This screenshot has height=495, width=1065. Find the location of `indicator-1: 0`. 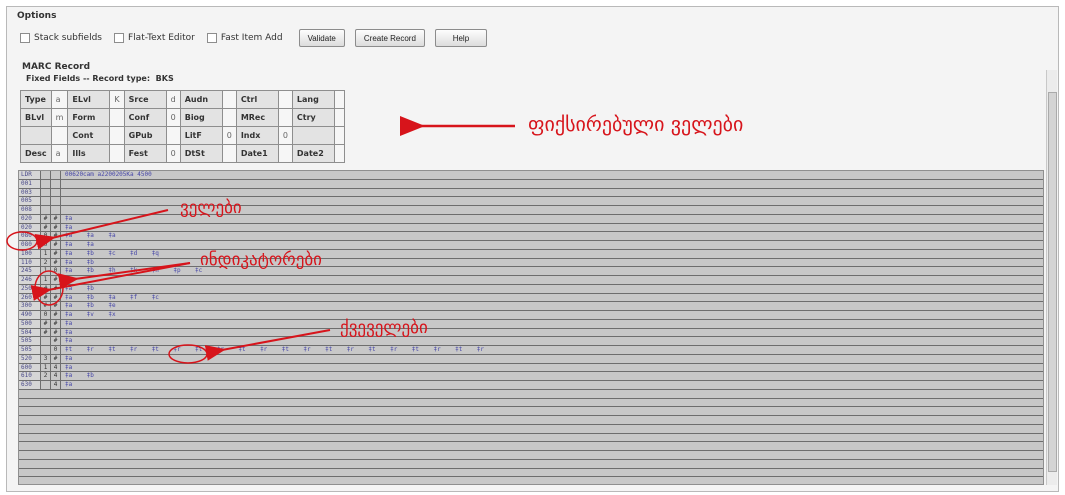

indicator-1: 0 is located at coordinates (46, 315).